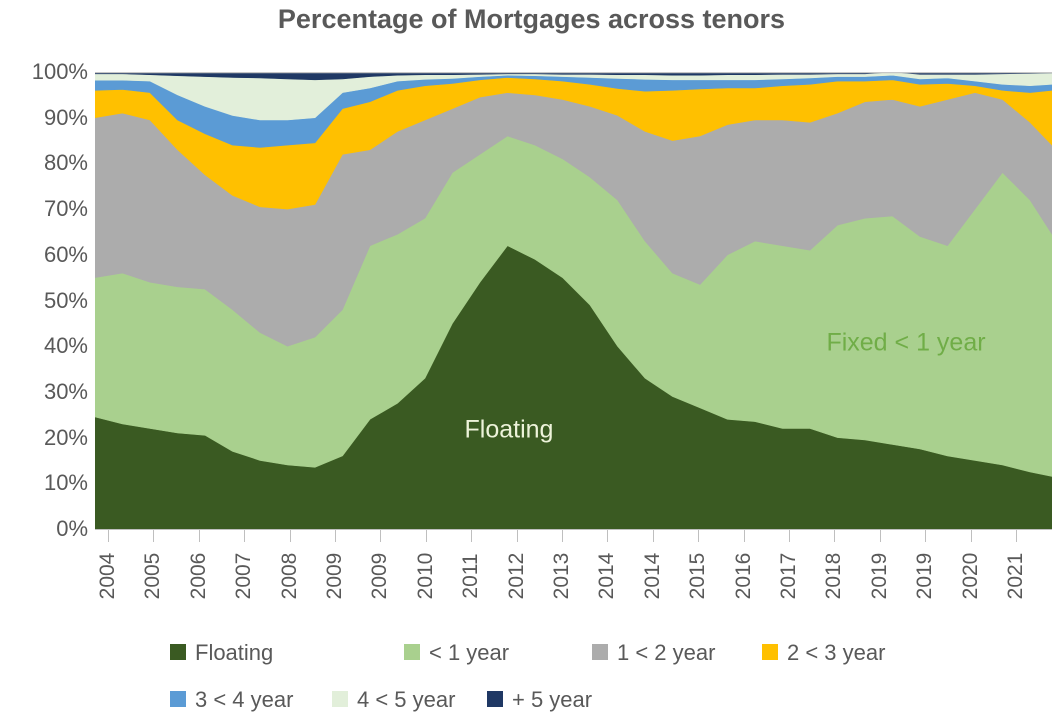  What do you see at coordinates (59, 71) in the screenshot?
I see `y-tick-label: 100%` at bounding box center [59, 71].